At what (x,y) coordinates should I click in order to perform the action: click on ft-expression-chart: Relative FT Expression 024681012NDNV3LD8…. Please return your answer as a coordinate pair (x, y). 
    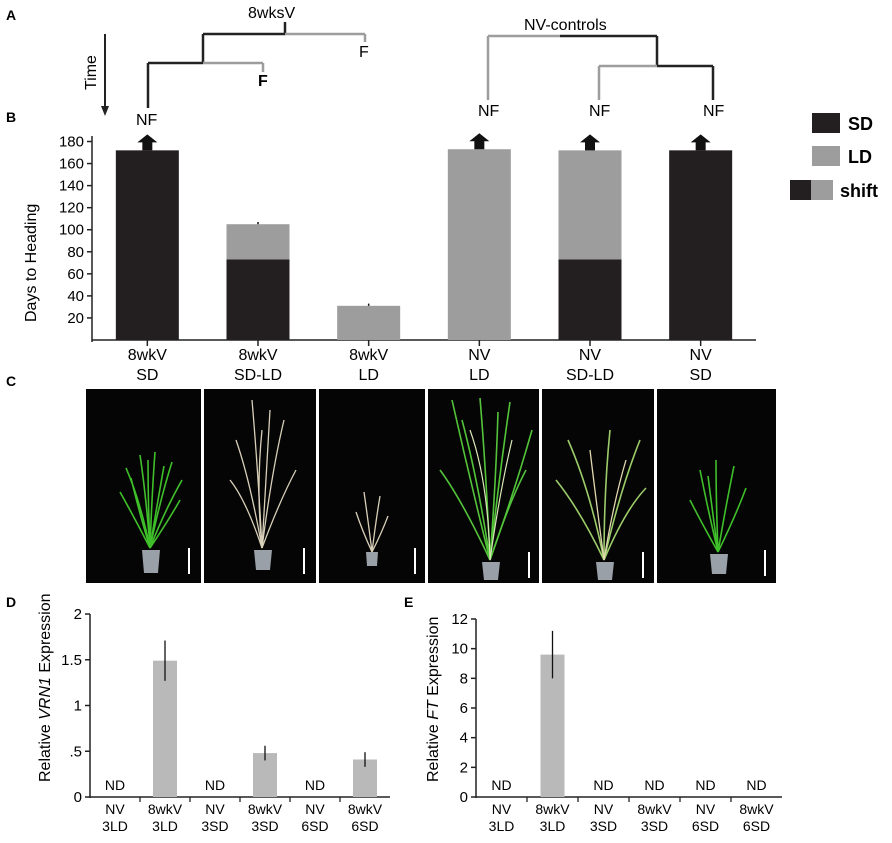
    Looking at the image, I should click on (603, 722).